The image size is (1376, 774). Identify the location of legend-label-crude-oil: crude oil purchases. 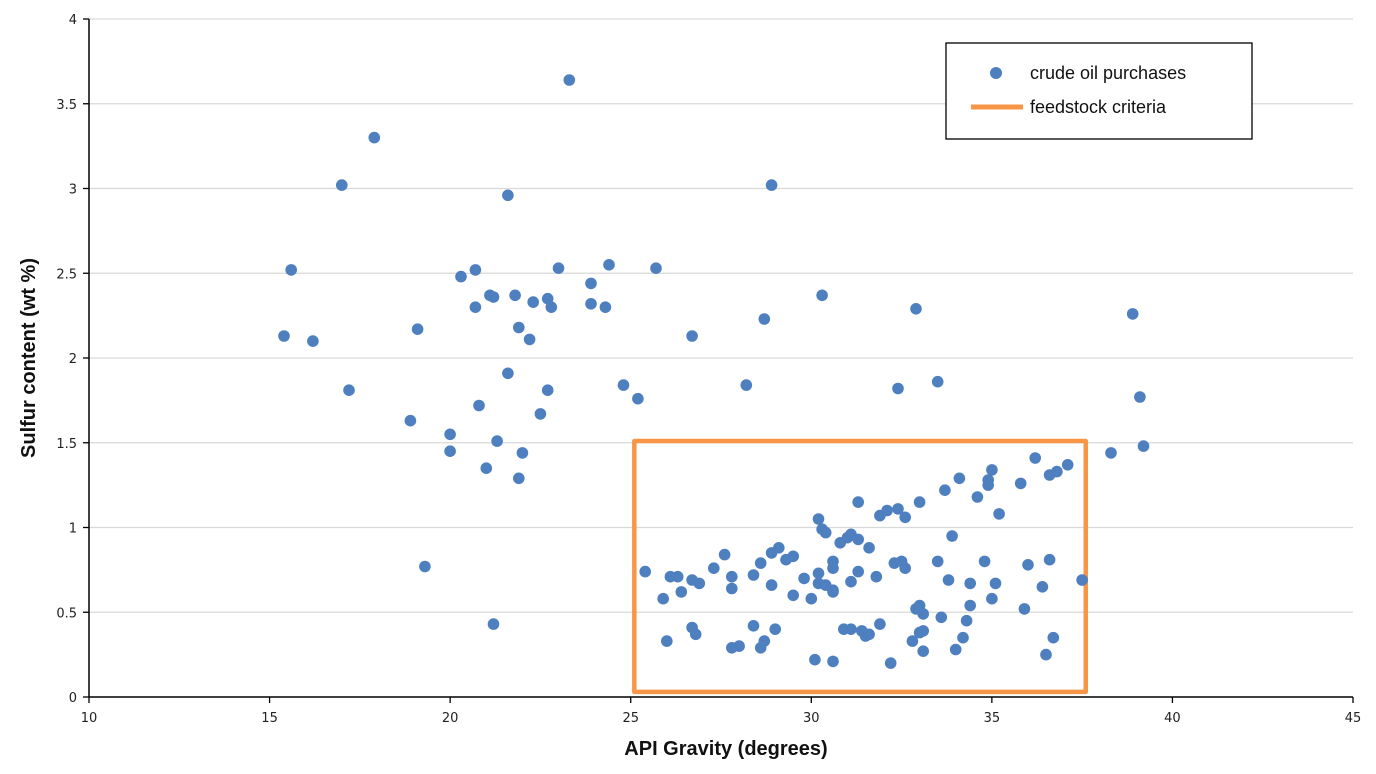
(1108, 73).